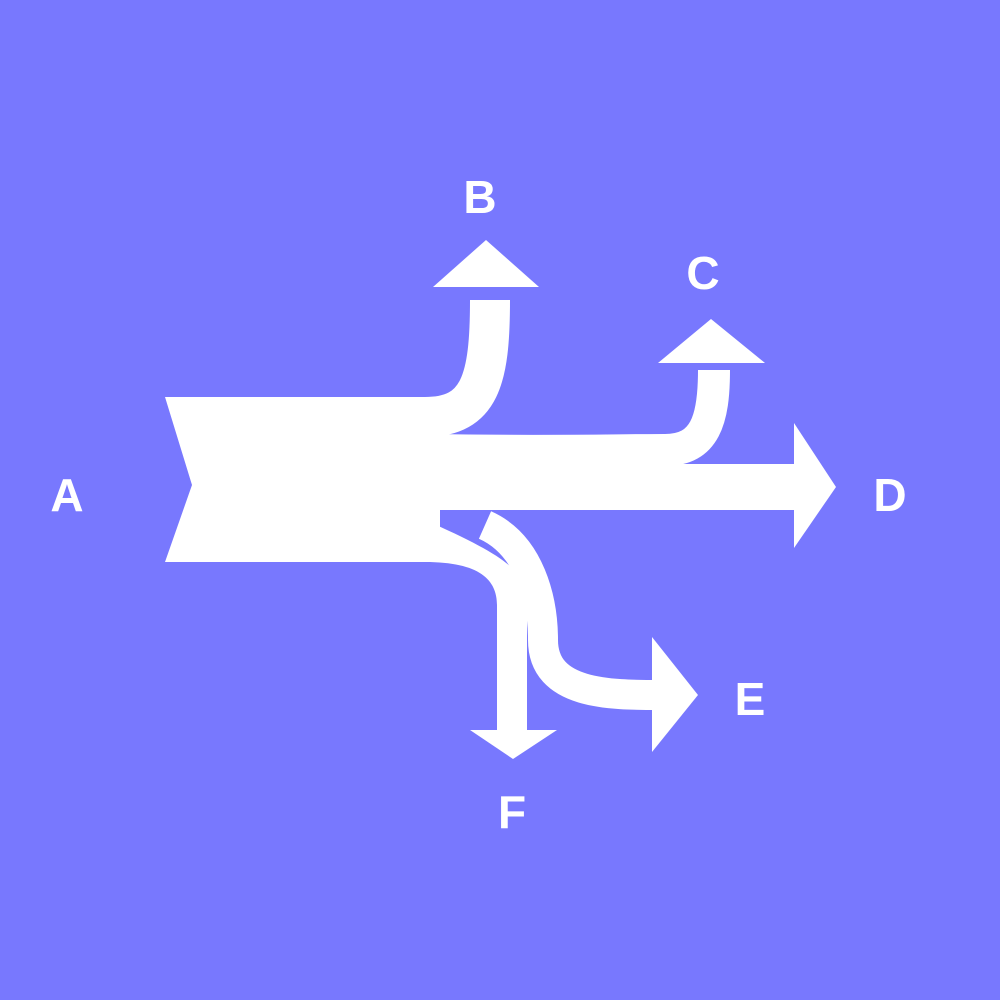 The width and height of the screenshot is (1000, 1000). What do you see at coordinates (890, 495) in the screenshot?
I see `node-label-d: D` at bounding box center [890, 495].